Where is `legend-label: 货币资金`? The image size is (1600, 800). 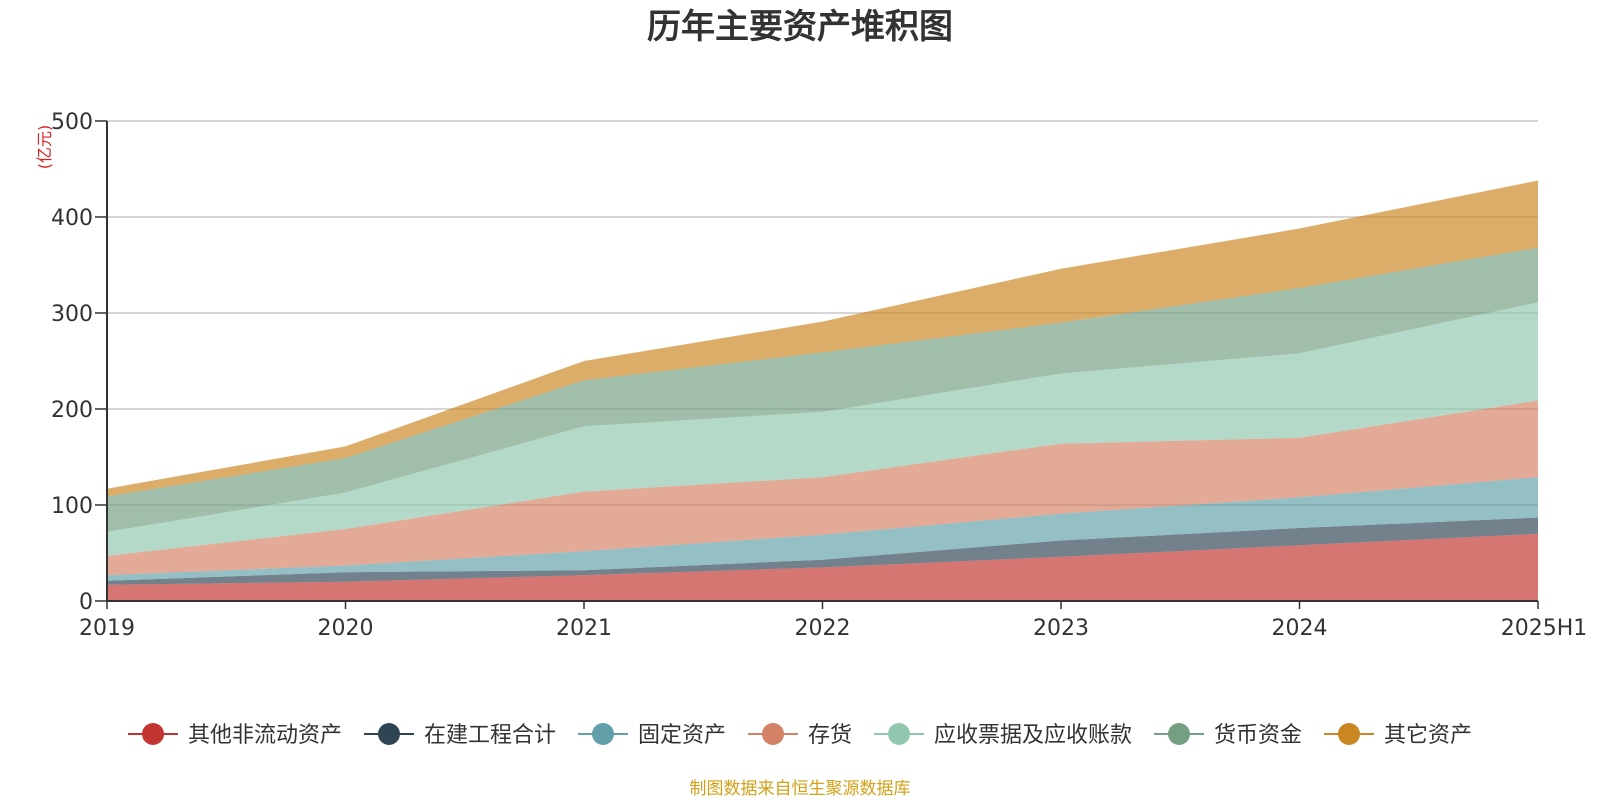 legend-label: 货币资金 is located at coordinates (1258, 735).